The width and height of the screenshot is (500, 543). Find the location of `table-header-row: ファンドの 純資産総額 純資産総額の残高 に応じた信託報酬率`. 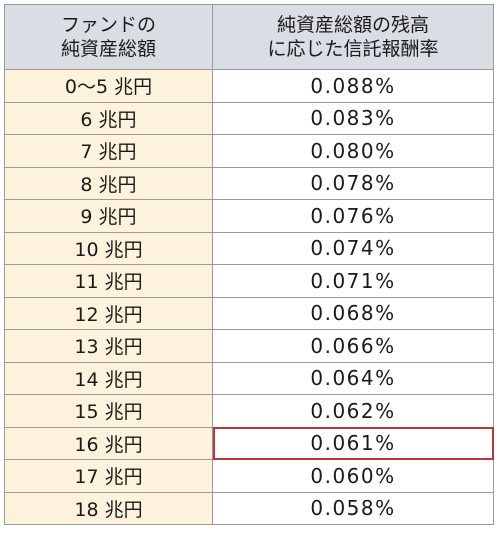

table-header-row: ファンドの 純資産総額 純資産総額の残高 に応じた信託報酬率 is located at coordinates (249, 37).